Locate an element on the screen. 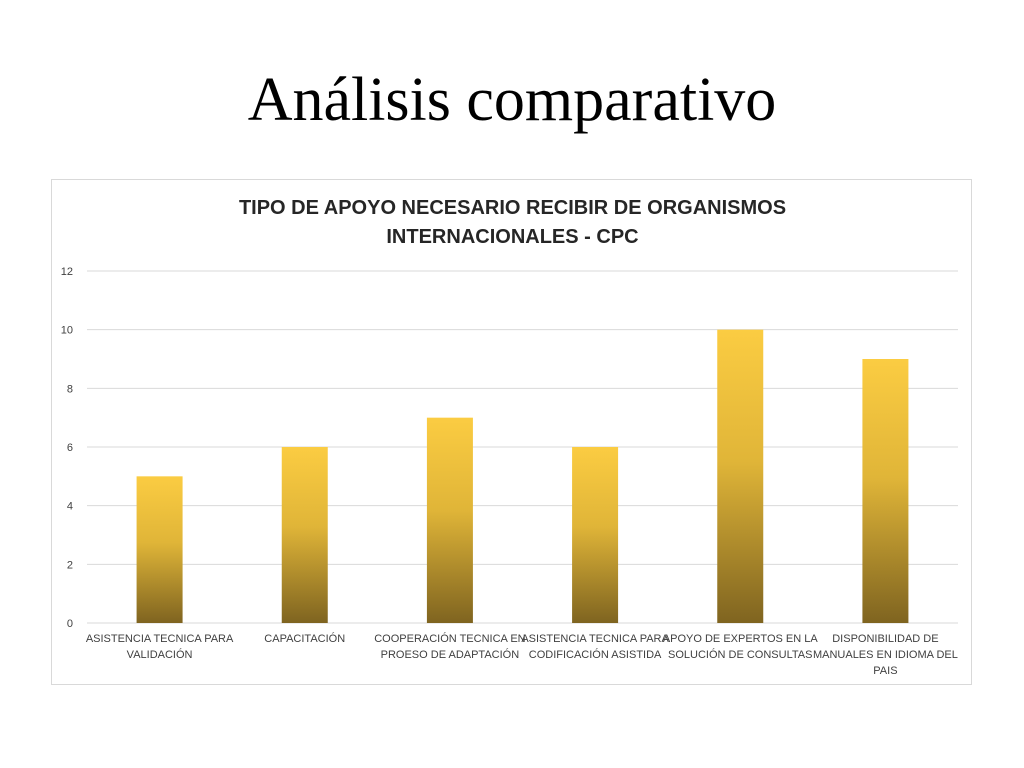 The image size is (1024, 768). x-tick-label-line: COOPERACIÓN TECNICA EN is located at coordinates (449, 638).